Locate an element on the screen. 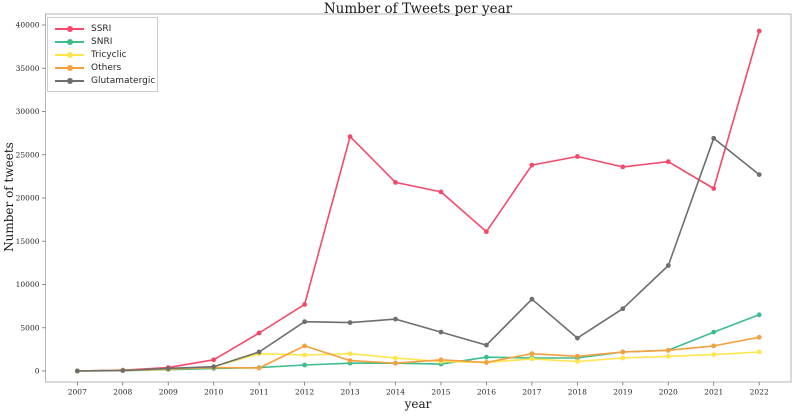 Image resolution: width=795 pixels, height=416 pixels. data-point-SSRI-2016 is located at coordinates (486, 232).